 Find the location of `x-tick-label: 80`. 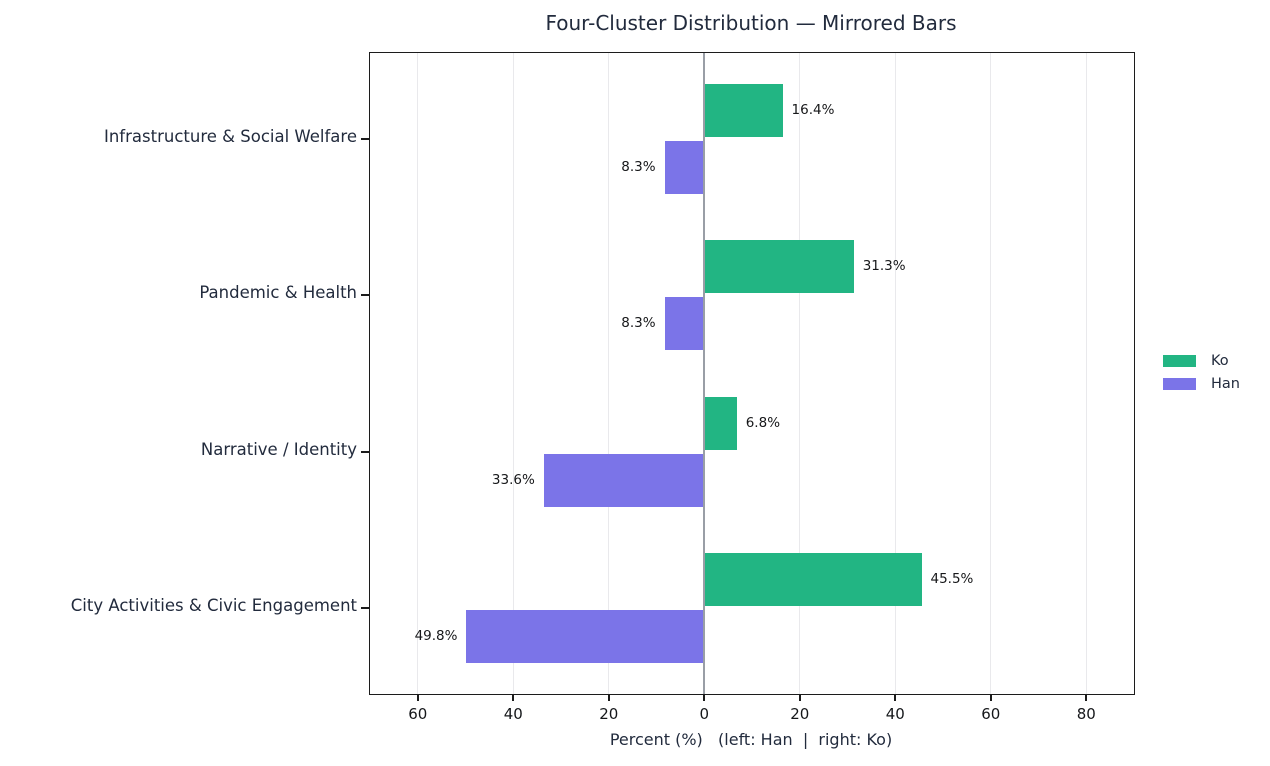

x-tick-label: 80 is located at coordinates (1086, 714).